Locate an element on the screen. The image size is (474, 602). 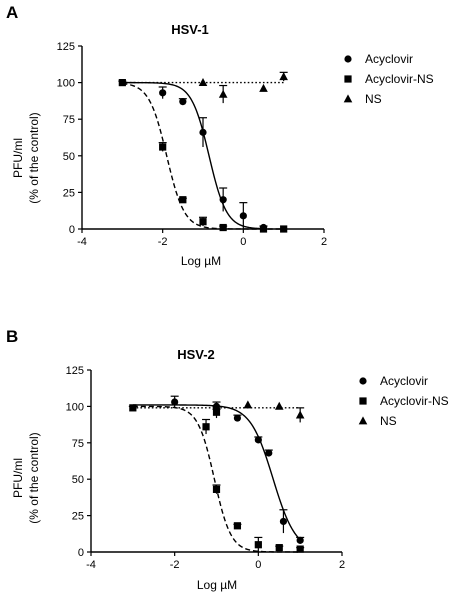
fit-curves-a is located at coordinates (203, 155).